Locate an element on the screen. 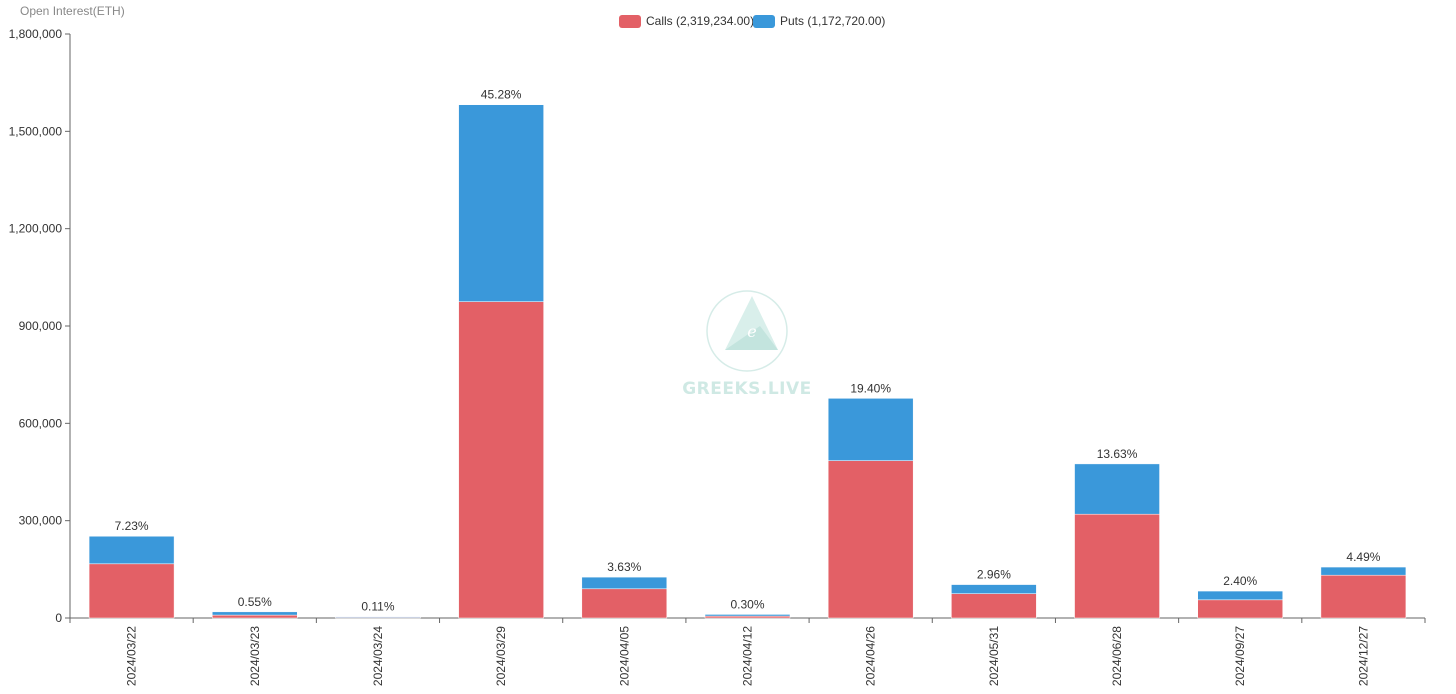  bar-percent-label: 0.55% is located at coordinates (255, 602).